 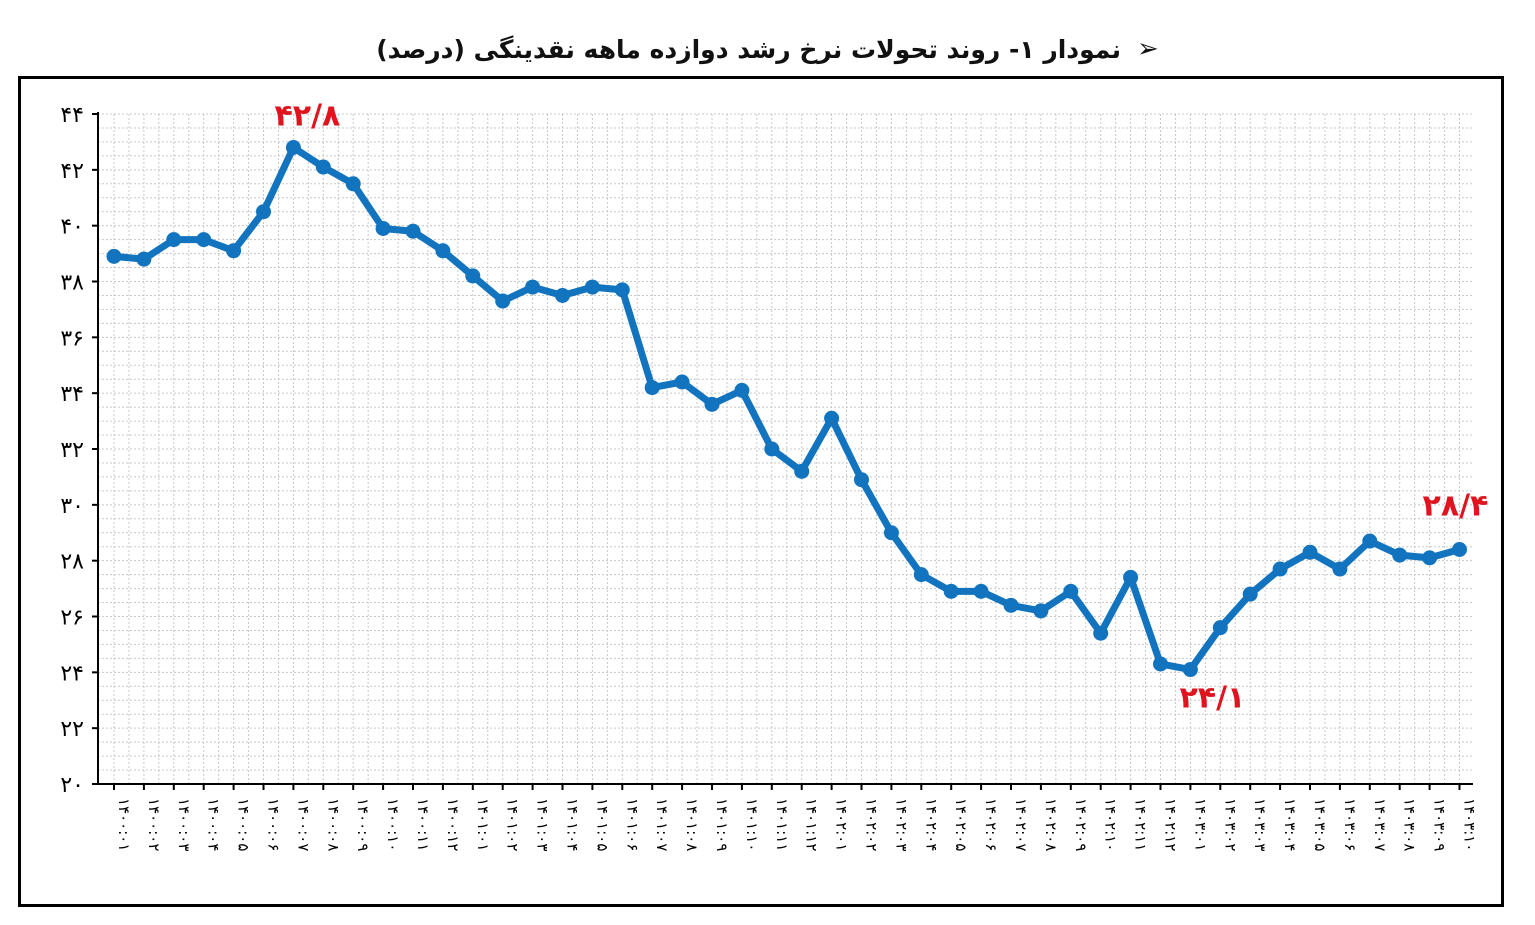 What do you see at coordinates (812, 824) in the screenshot?
I see `x-tick-label: ۱۴۰۱:۱۲` at bounding box center [812, 824].